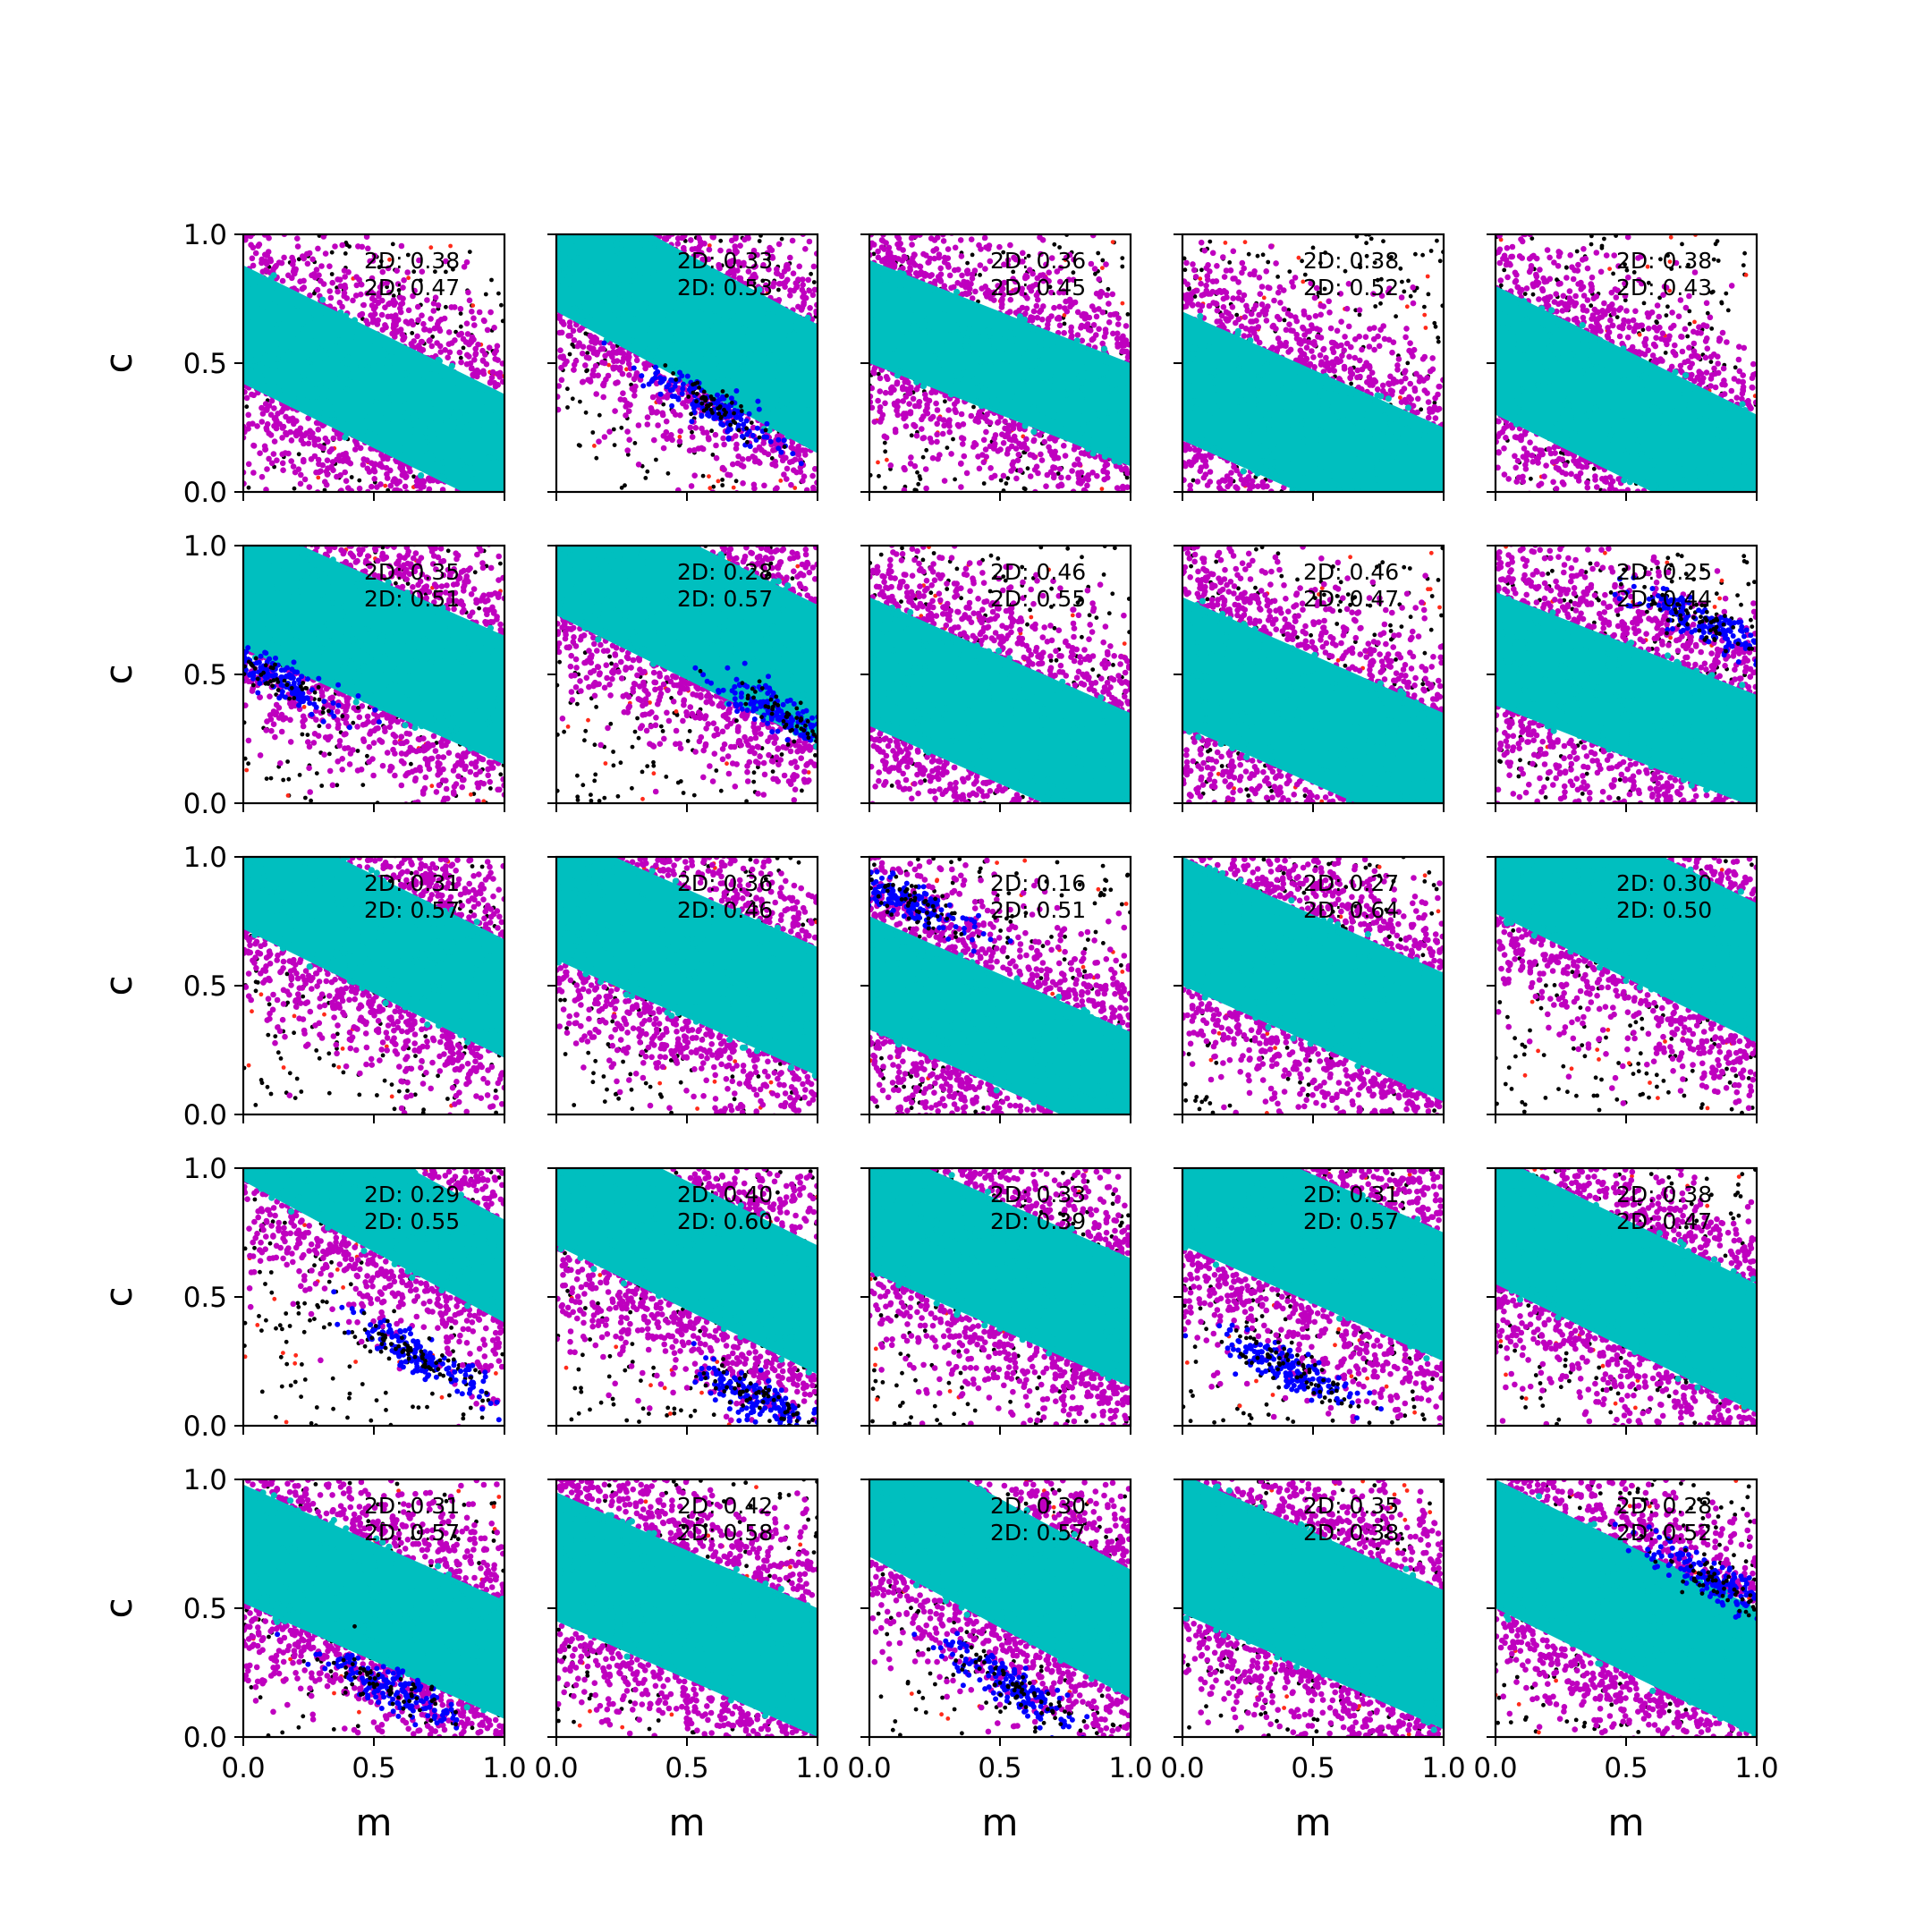 This screenshot has height=1932, width=1932. Describe the element at coordinates (1064, 315) in the screenshot. I see `point-red` at that location.